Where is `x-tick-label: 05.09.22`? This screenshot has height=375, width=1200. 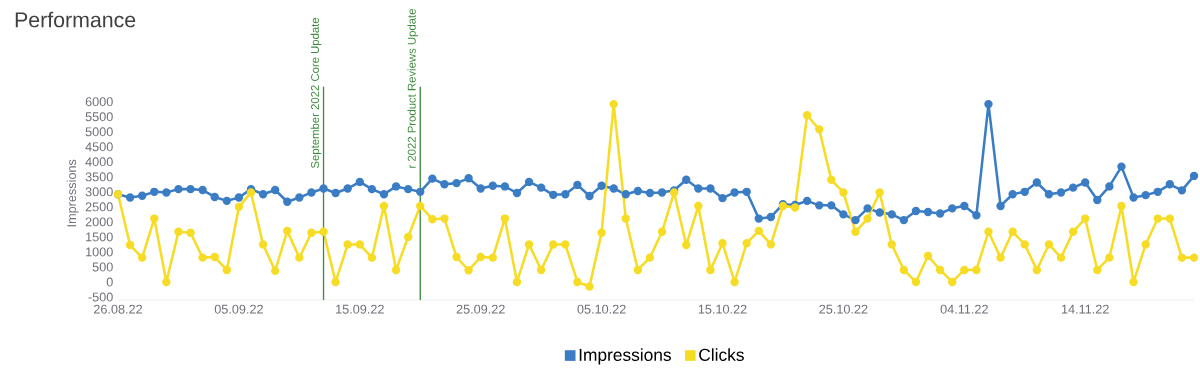
x-tick-label: 05.09.22 is located at coordinates (238, 309).